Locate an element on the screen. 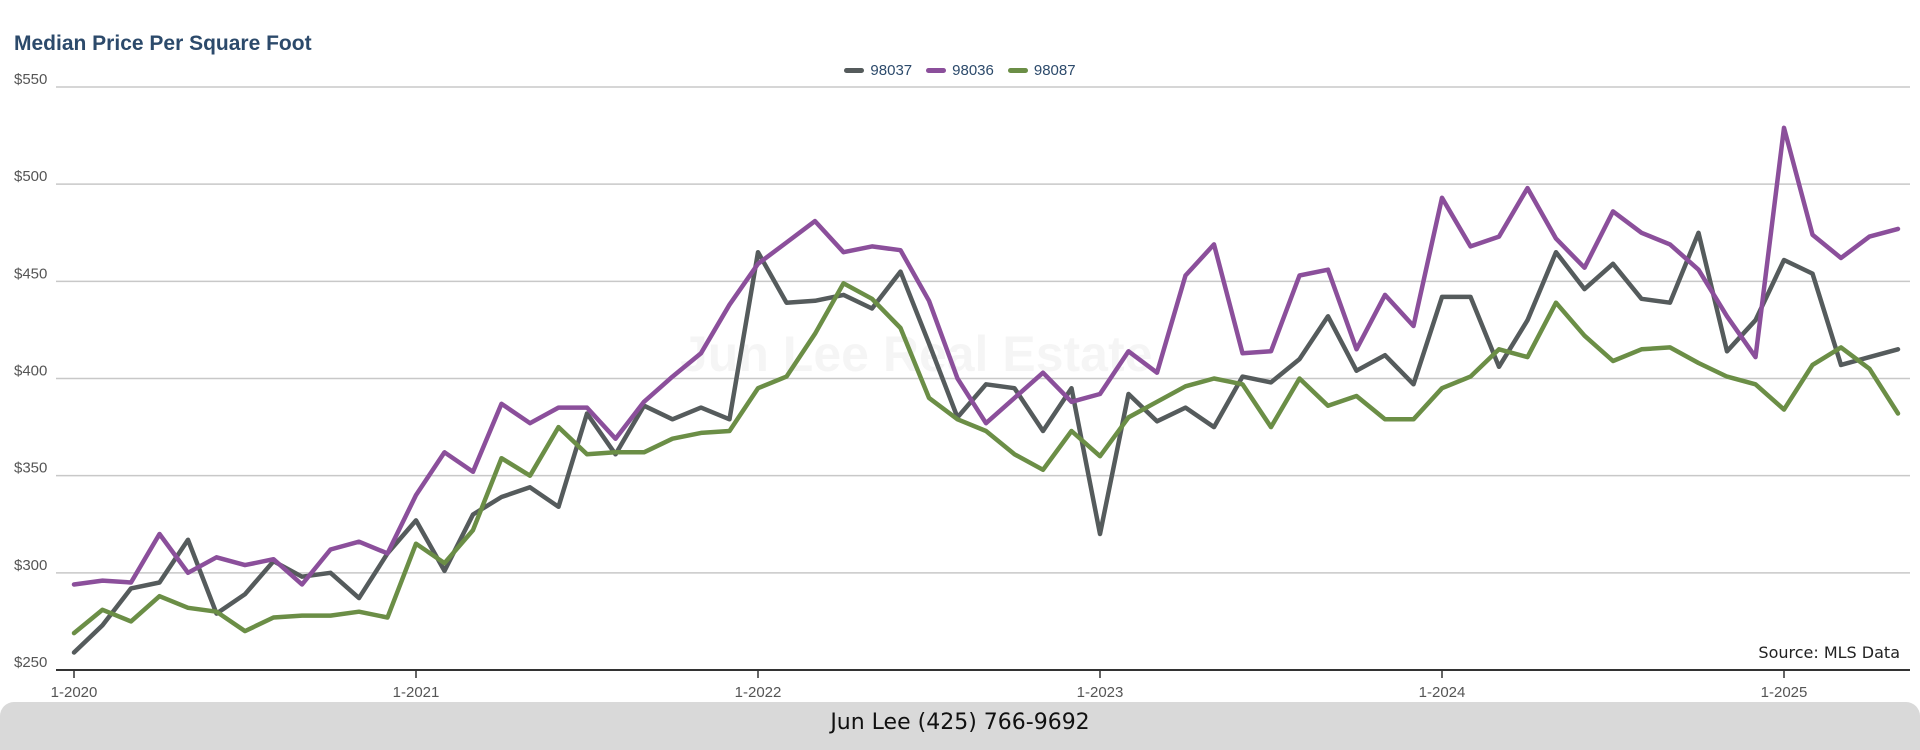 The image size is (1920, 750). legend-item-98037: 98037 is located at coordinates (878, 70).